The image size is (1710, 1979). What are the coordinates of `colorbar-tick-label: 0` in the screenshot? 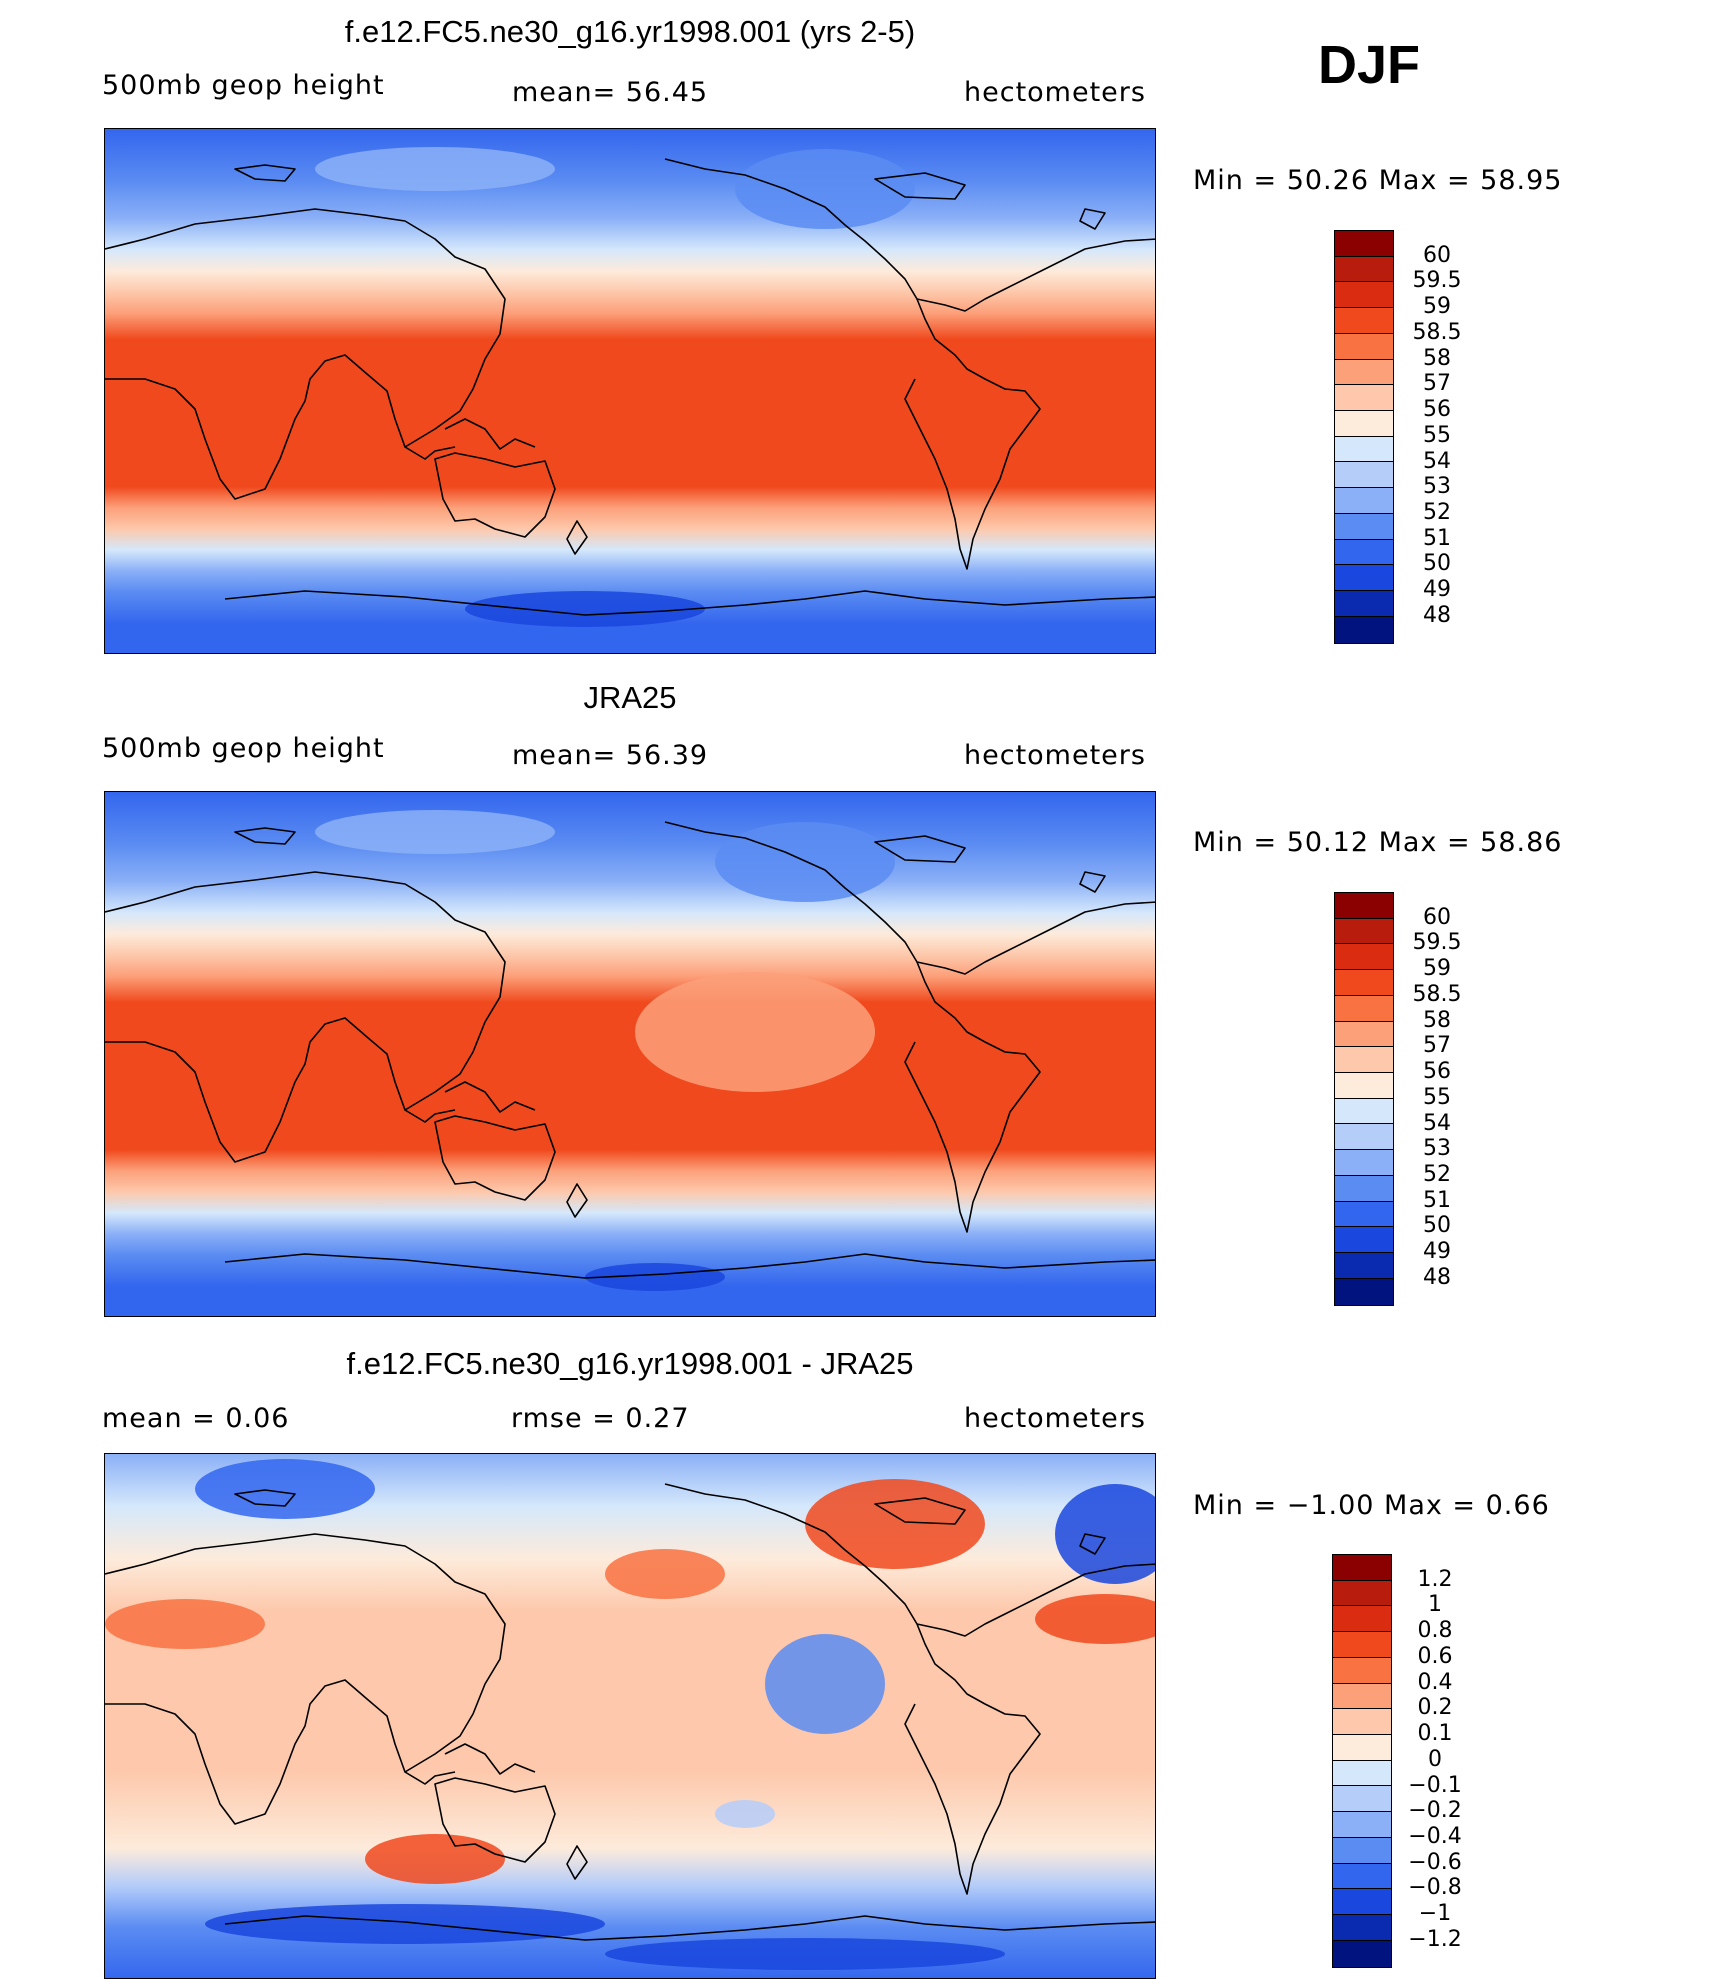 It's located at (1435, 1759).